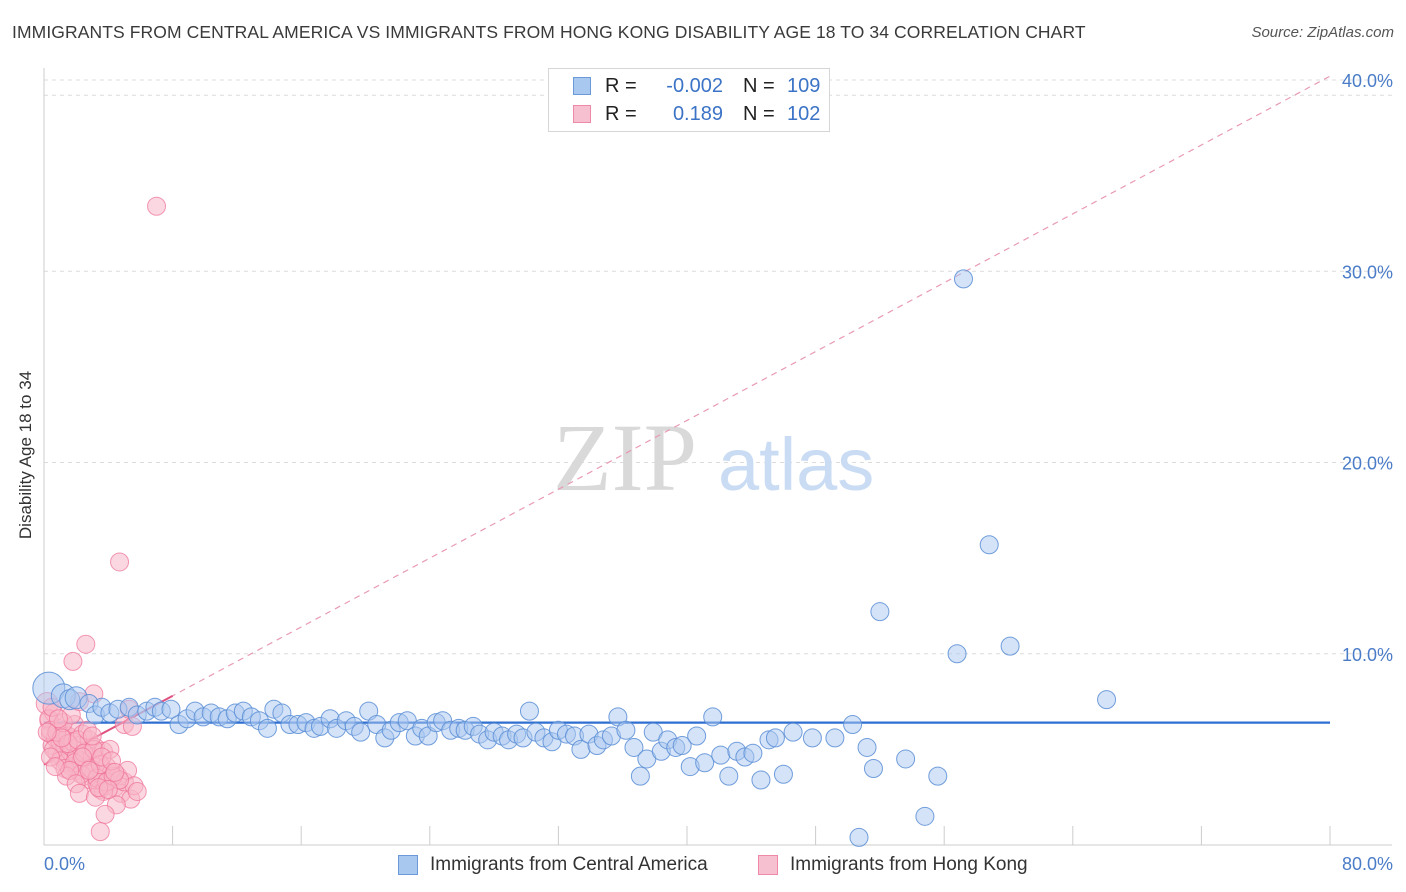  What do you see at coordinates (1367, 272) in the screenshot?
I see `y-tick-label: 30.0%` at bounding box center [1367, 272].